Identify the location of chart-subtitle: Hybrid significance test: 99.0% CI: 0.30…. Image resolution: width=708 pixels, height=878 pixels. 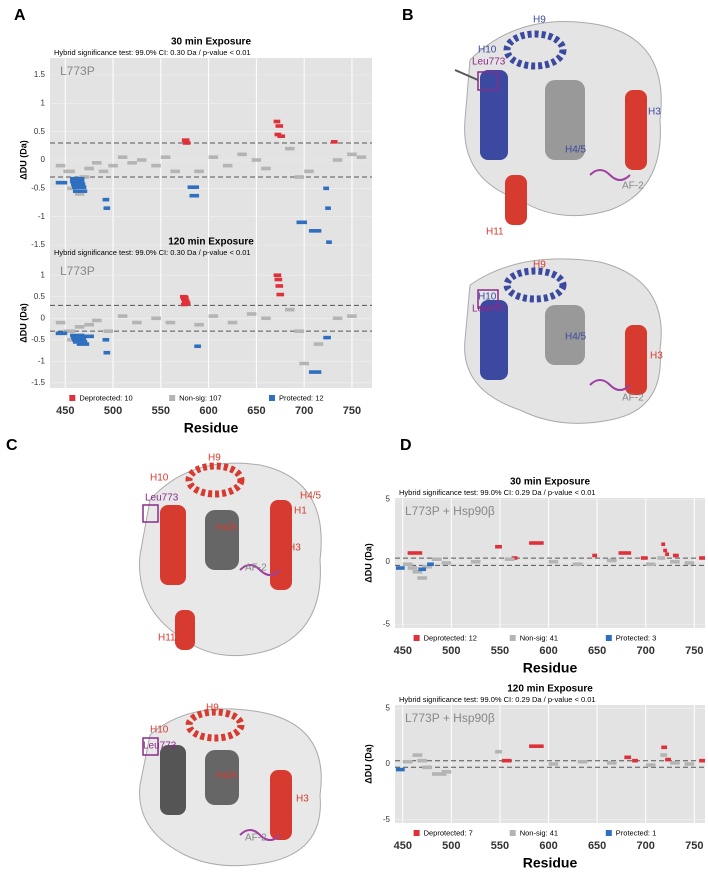
(152, 252).